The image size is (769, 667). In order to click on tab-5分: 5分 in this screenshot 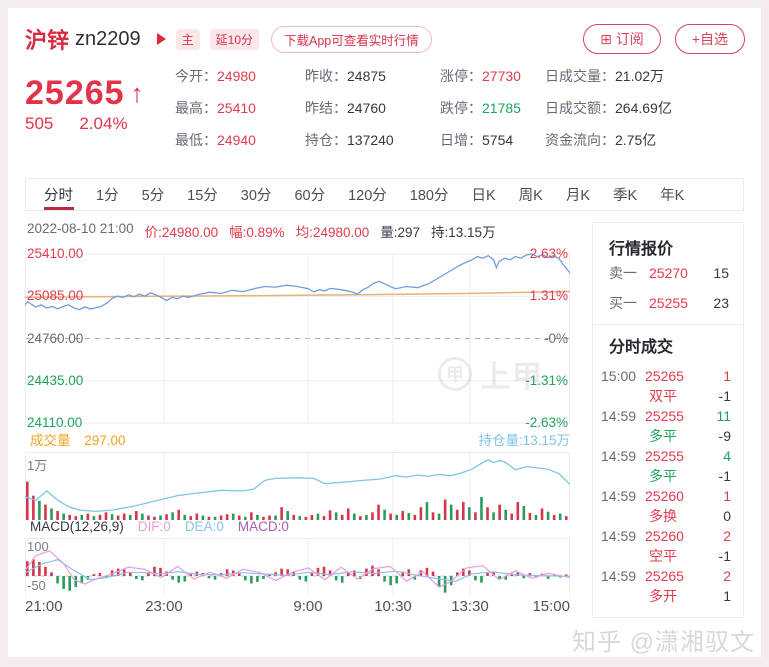, I will do `click(153, 196)`.